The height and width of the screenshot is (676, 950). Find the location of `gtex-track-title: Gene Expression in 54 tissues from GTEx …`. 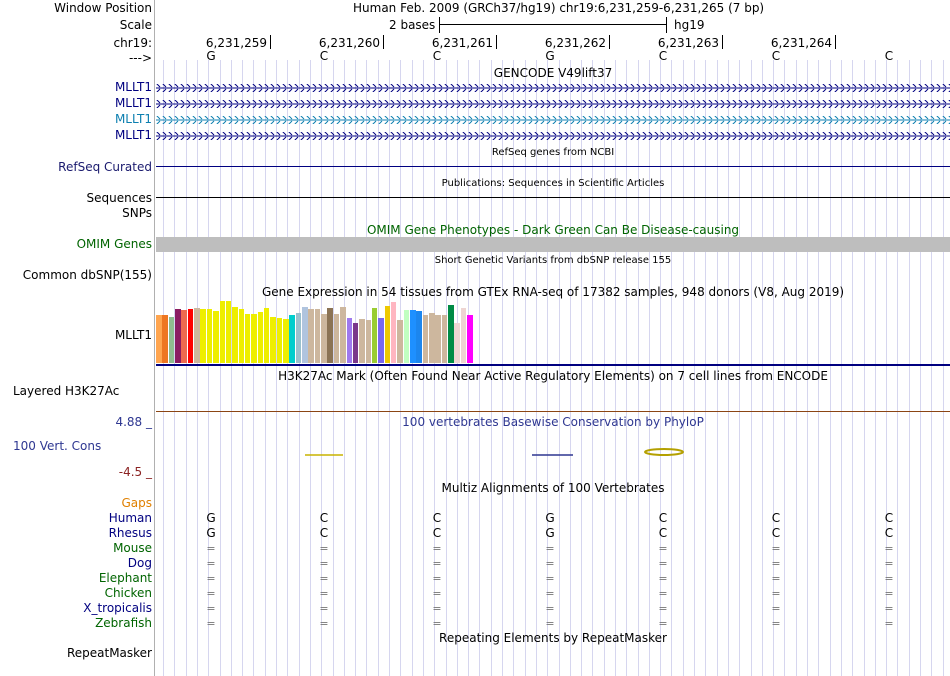

gtex-track-title: Gene Expression in 54 tissues from GTEx … is located at coordinates (553, 292).